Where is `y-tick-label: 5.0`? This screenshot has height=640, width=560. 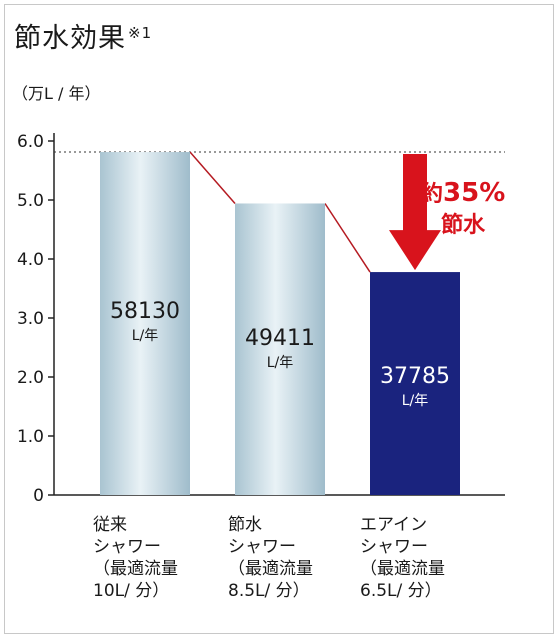
y-tick-label: 5.0 is located at coordinates (30, 201).